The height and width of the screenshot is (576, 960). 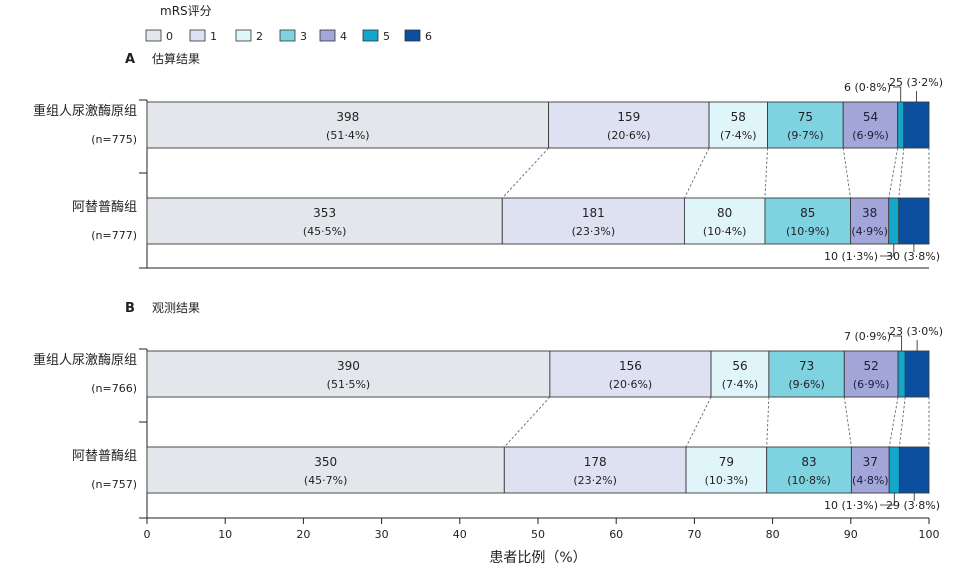 What do you see at coordinates (870, 480) in the screenshot?
I see `segment-pct-B-1-mrs4: (4·8%)` at bounding box center [870, 480].